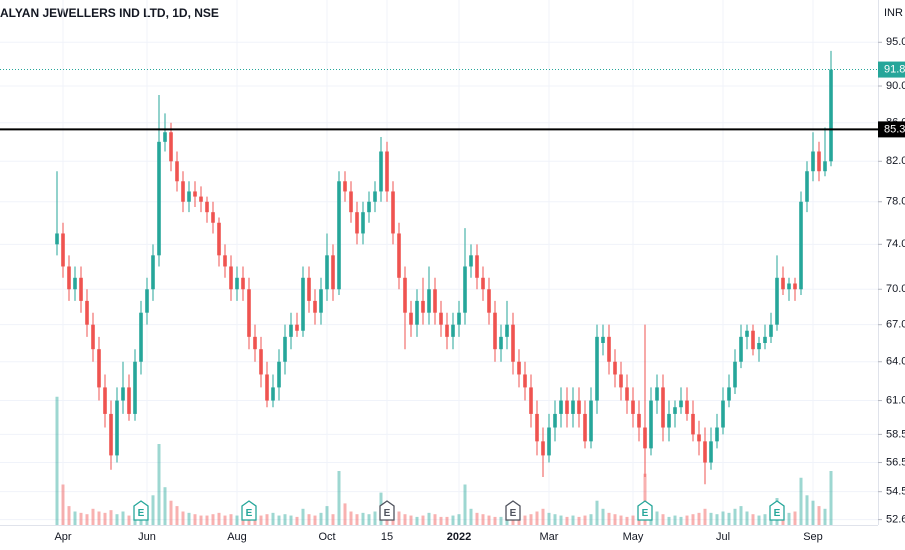  Describe the element at coordinates (326, 537) in the screenshot. I see `x-tick-label: Oct` at that location.